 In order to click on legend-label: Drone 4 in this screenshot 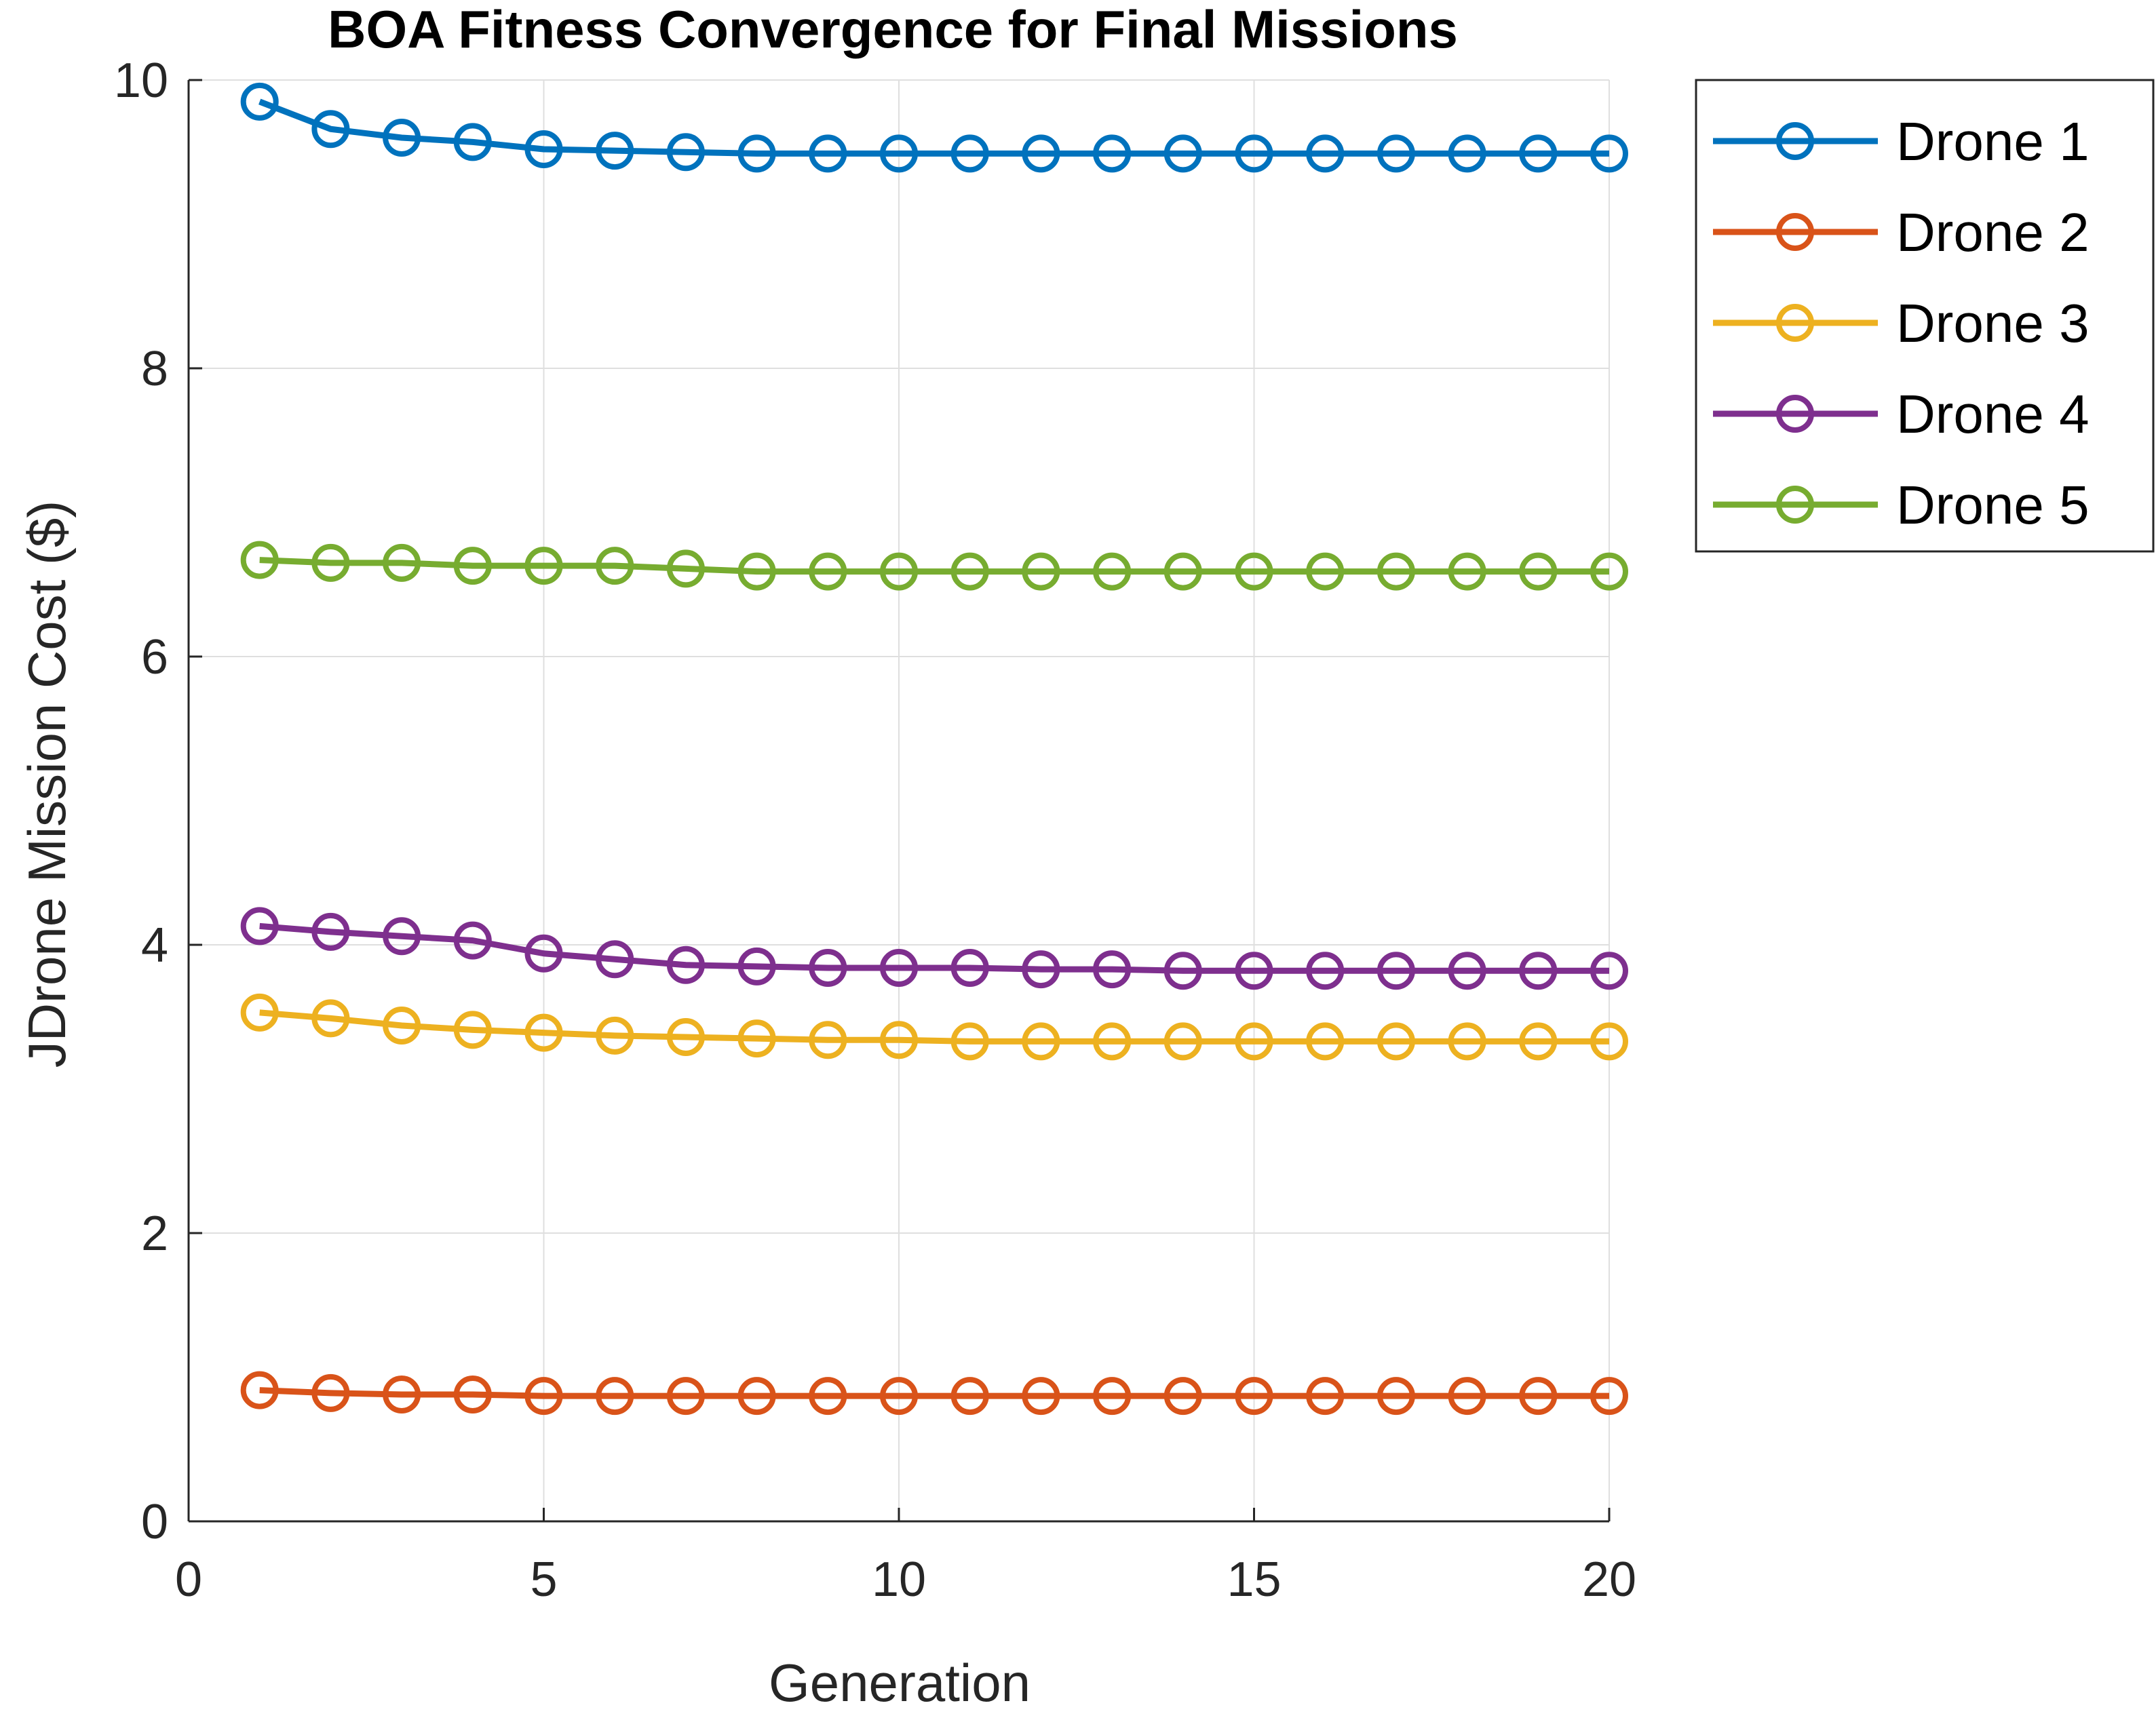, I will do `click(1993, 414)`.